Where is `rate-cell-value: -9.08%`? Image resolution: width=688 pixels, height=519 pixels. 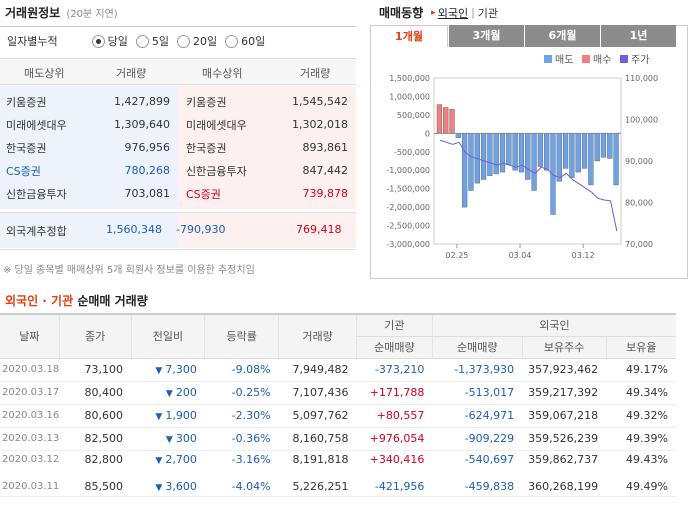 rate-cell-value: -9.08% is located at coordinates (251, 369).